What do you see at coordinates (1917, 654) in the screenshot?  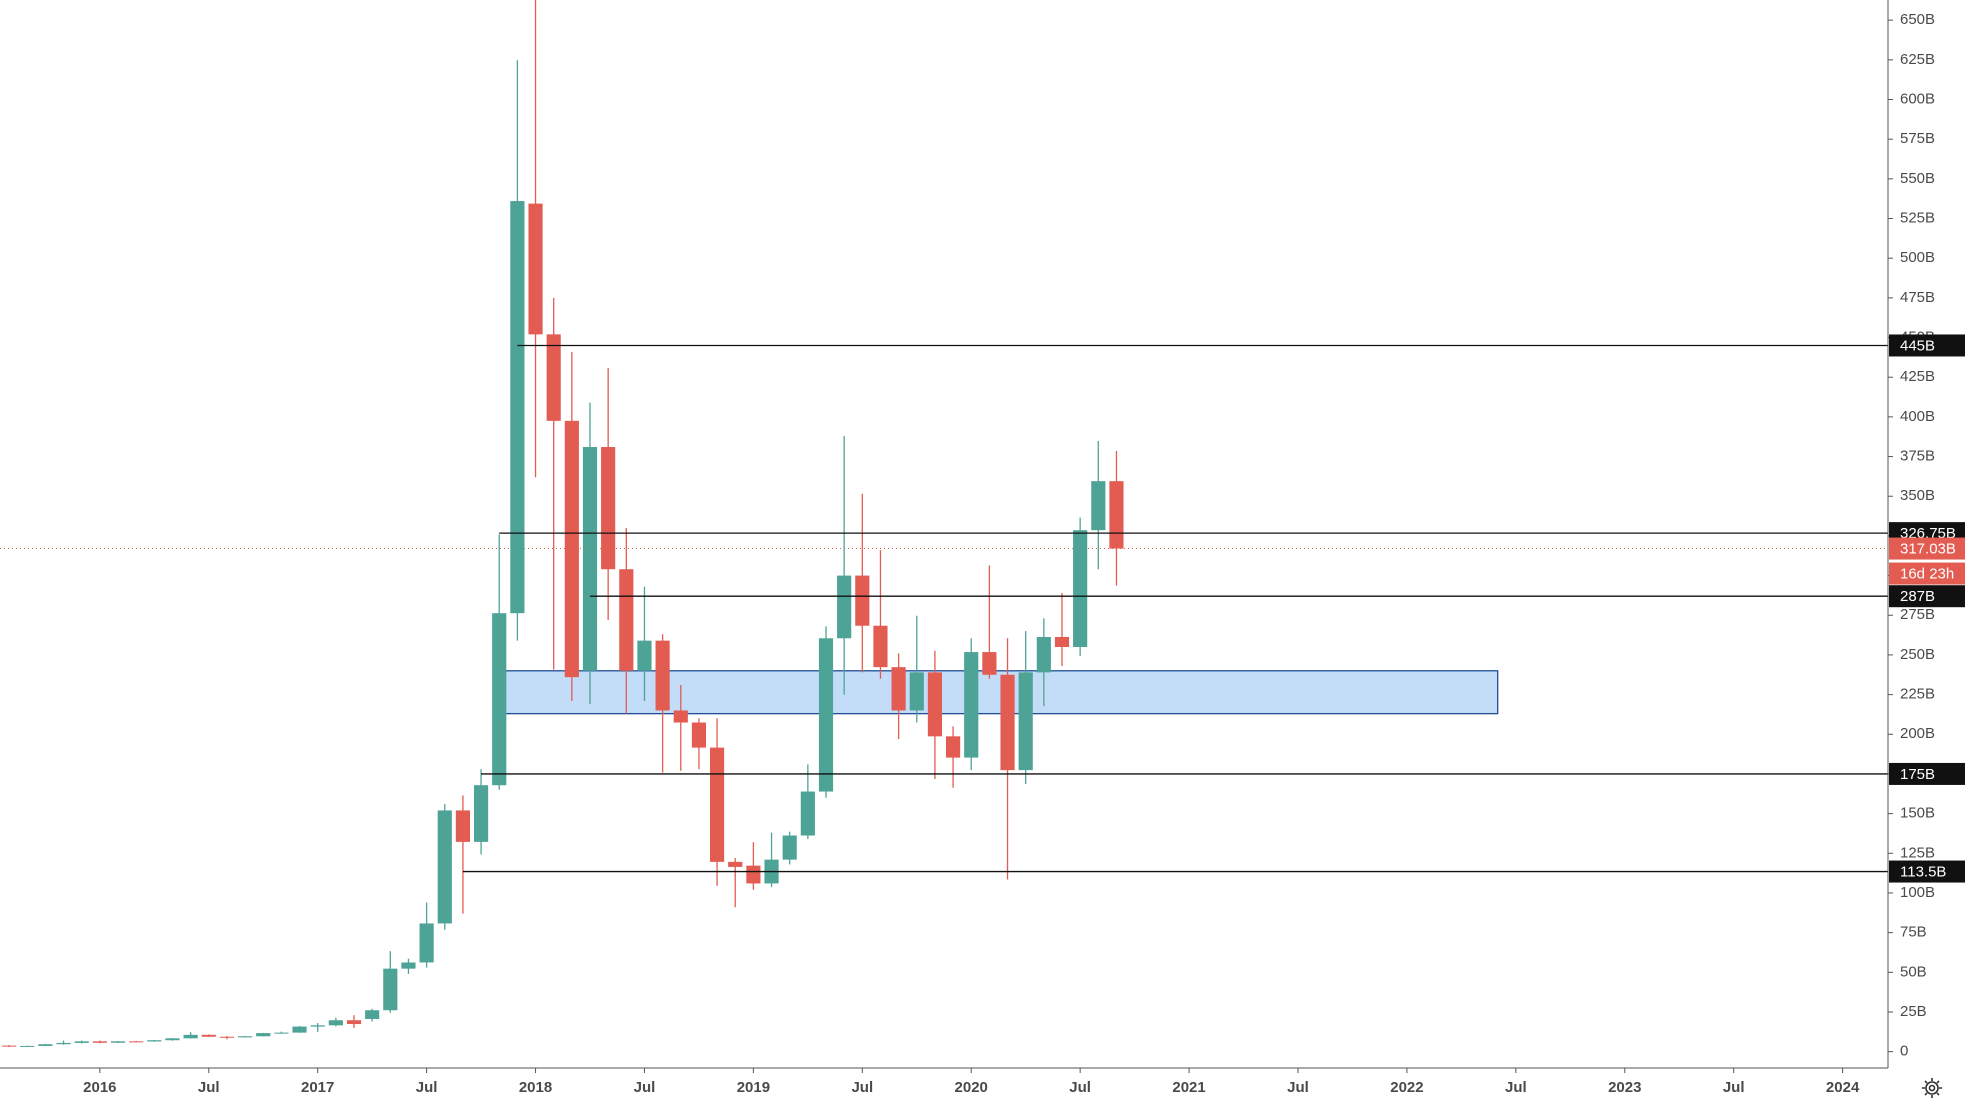 I see `y-tick-label: 250B` at bounding box center [1917, 654].